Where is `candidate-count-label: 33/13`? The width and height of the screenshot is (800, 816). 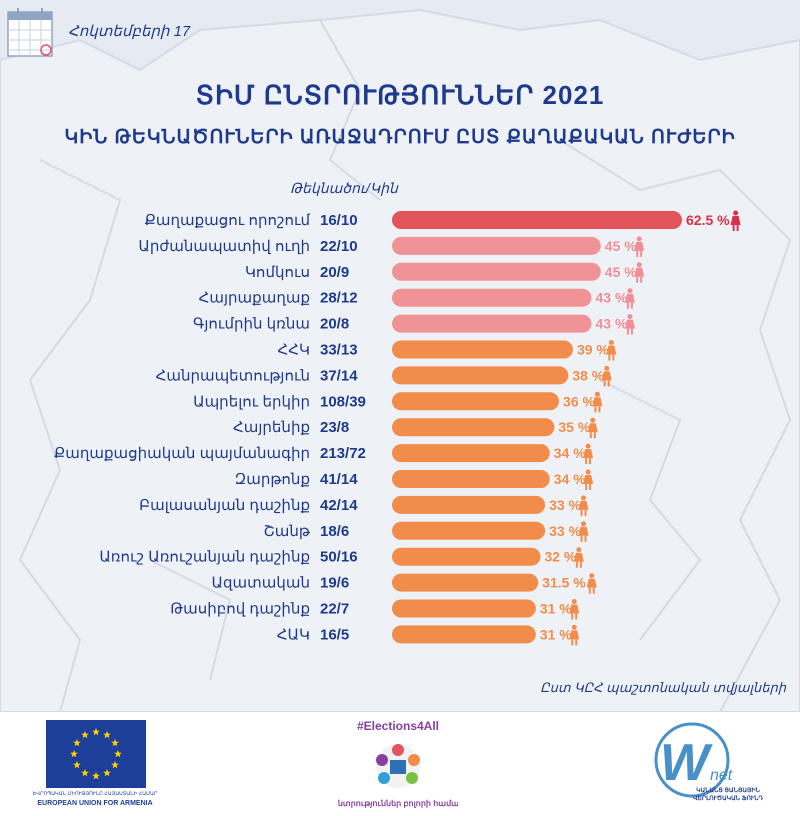 candidate-count-label: 33/13 is located at coordinates (339, 350).